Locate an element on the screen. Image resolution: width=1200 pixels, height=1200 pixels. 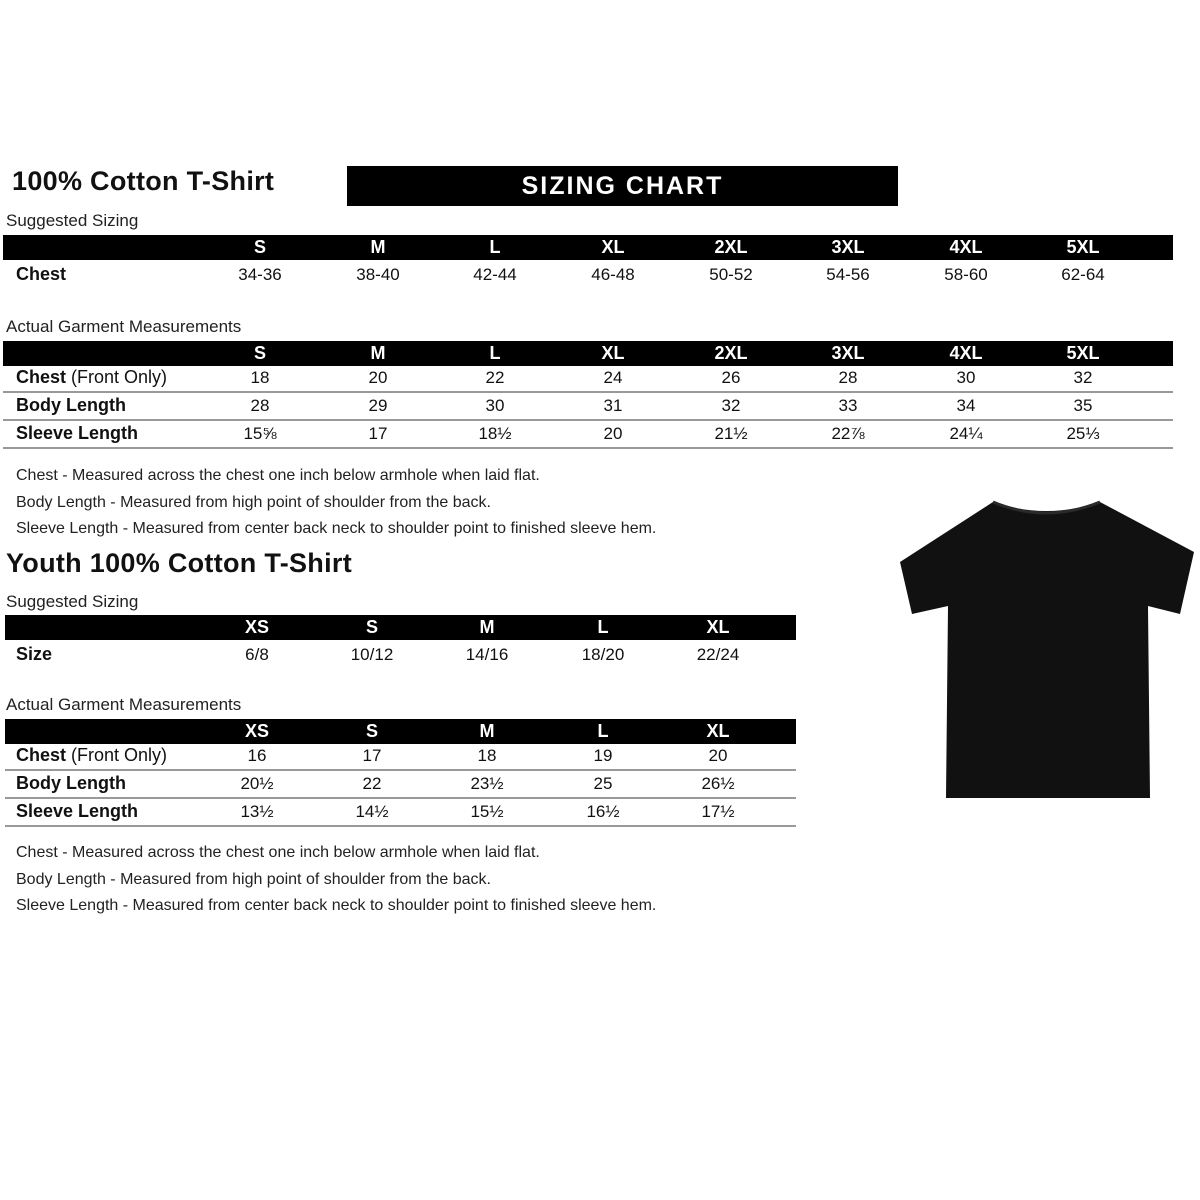
table-cell: 15½ is located at coordinates (487, 811).